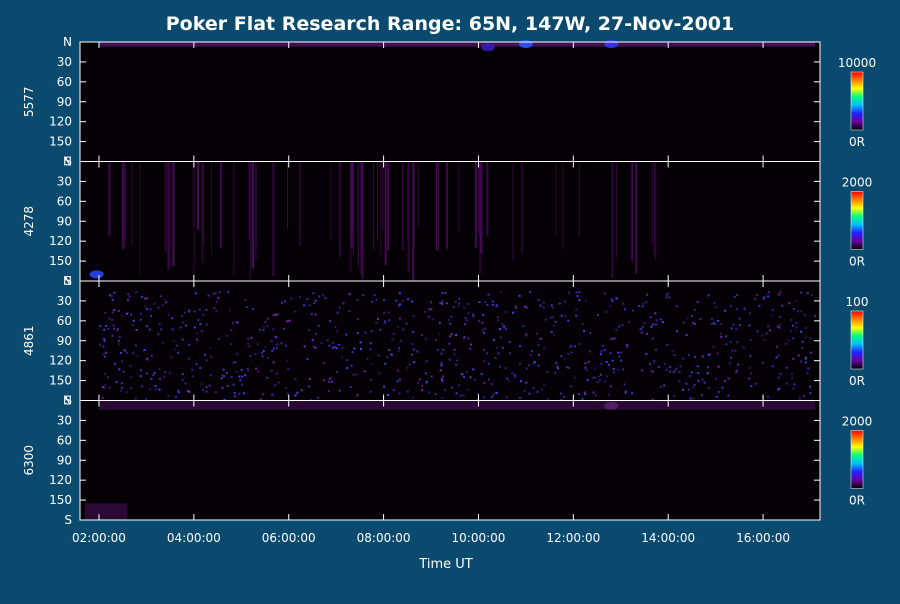 Image resolution: width=900 pixels, height=604 pixels. I want to click on x-tick-label: 04:00:00, so click(194, 538).